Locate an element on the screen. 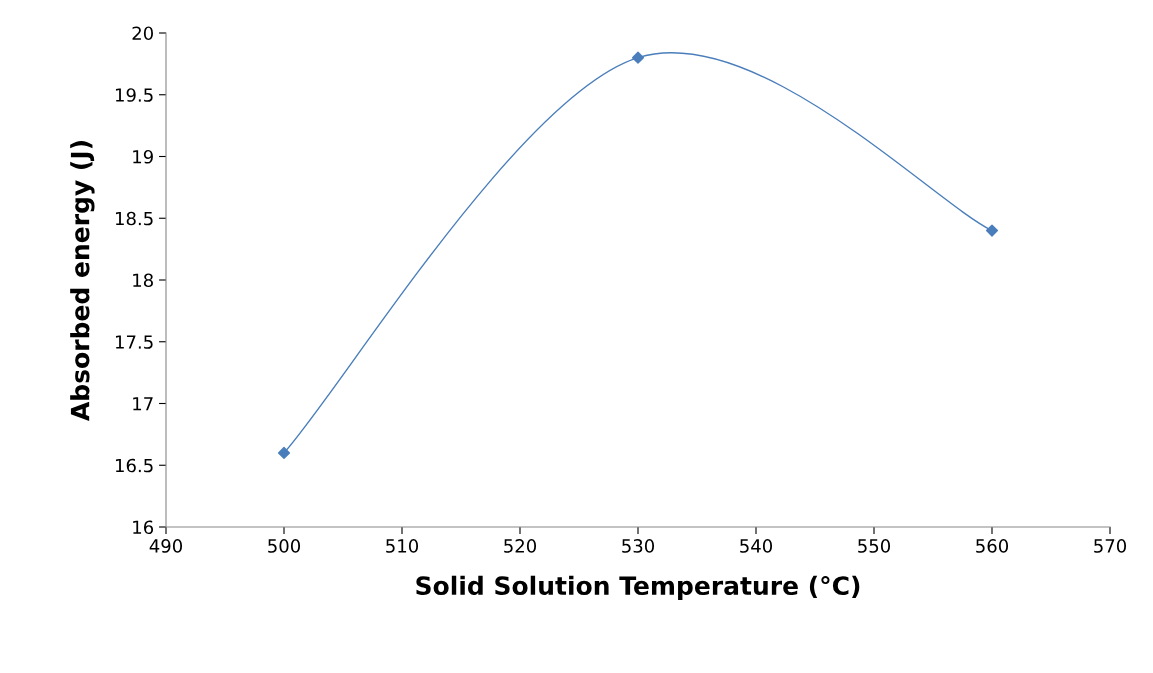  y-axis-title: Absorbed energy (J) is located at coordinates (82, 281).